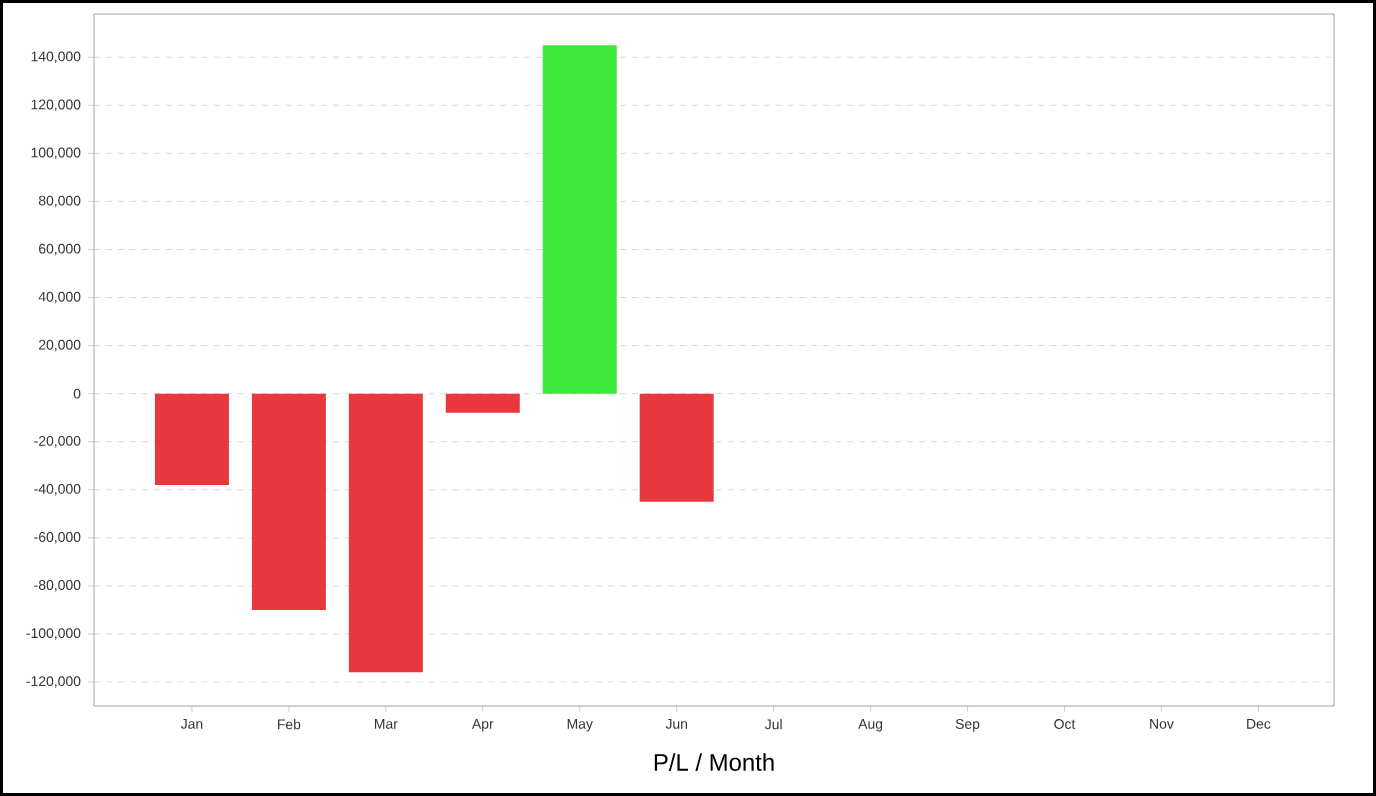 The image size is (1376, 796). Describe the element at coordinates (714, 762) in the screenshot. I see `x-axis-title: P/L / Month` at that location.